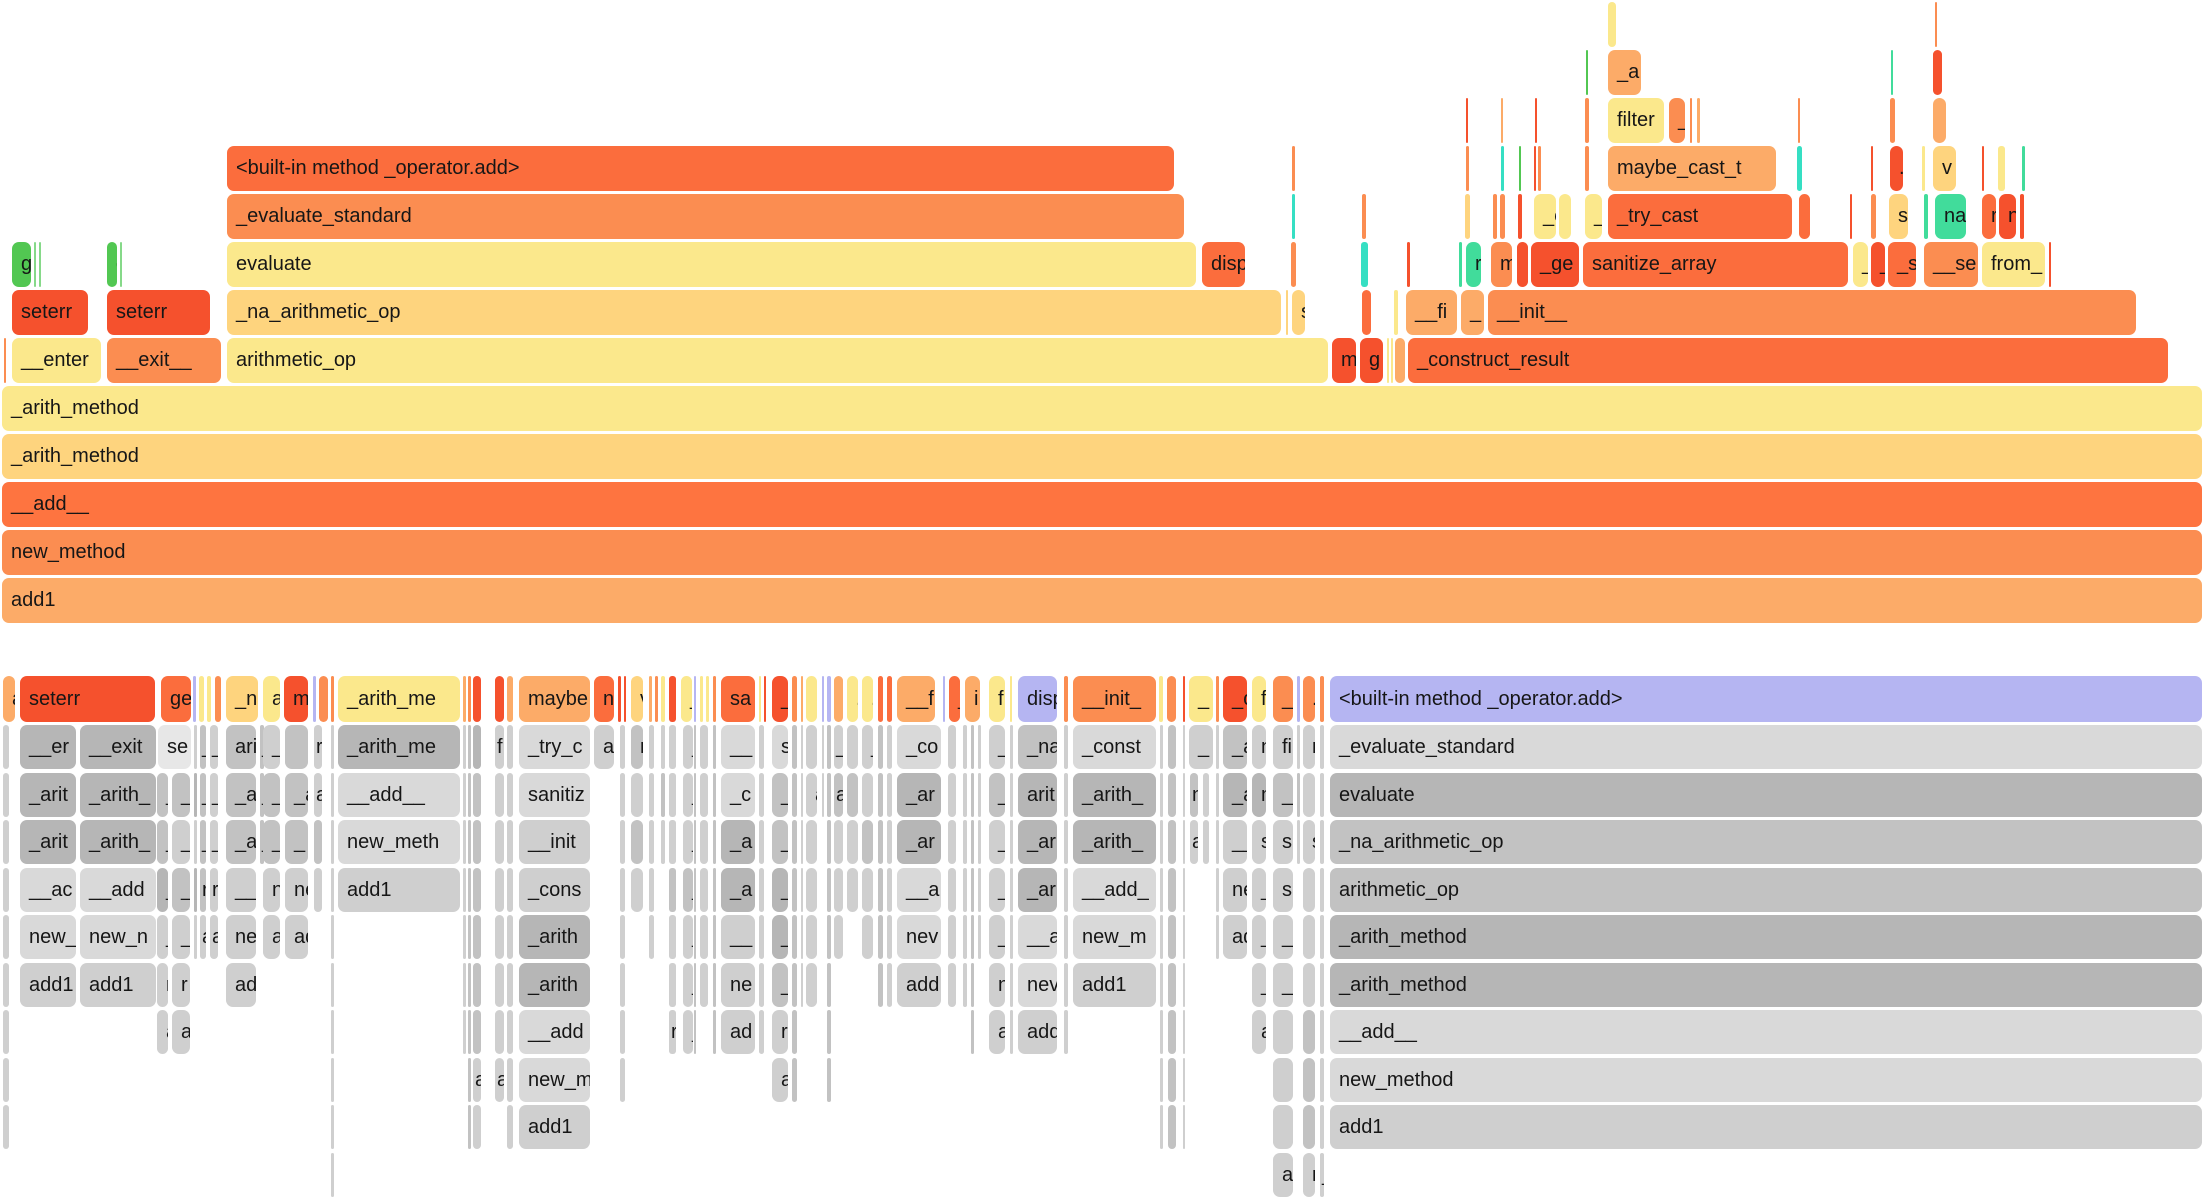 The width and height of the screenshot is (2206, 1198). Describe the element at coordinates (1766, 699) in the screenshot. I see `selected-frame: <built-in method _operator.add>` at that location.